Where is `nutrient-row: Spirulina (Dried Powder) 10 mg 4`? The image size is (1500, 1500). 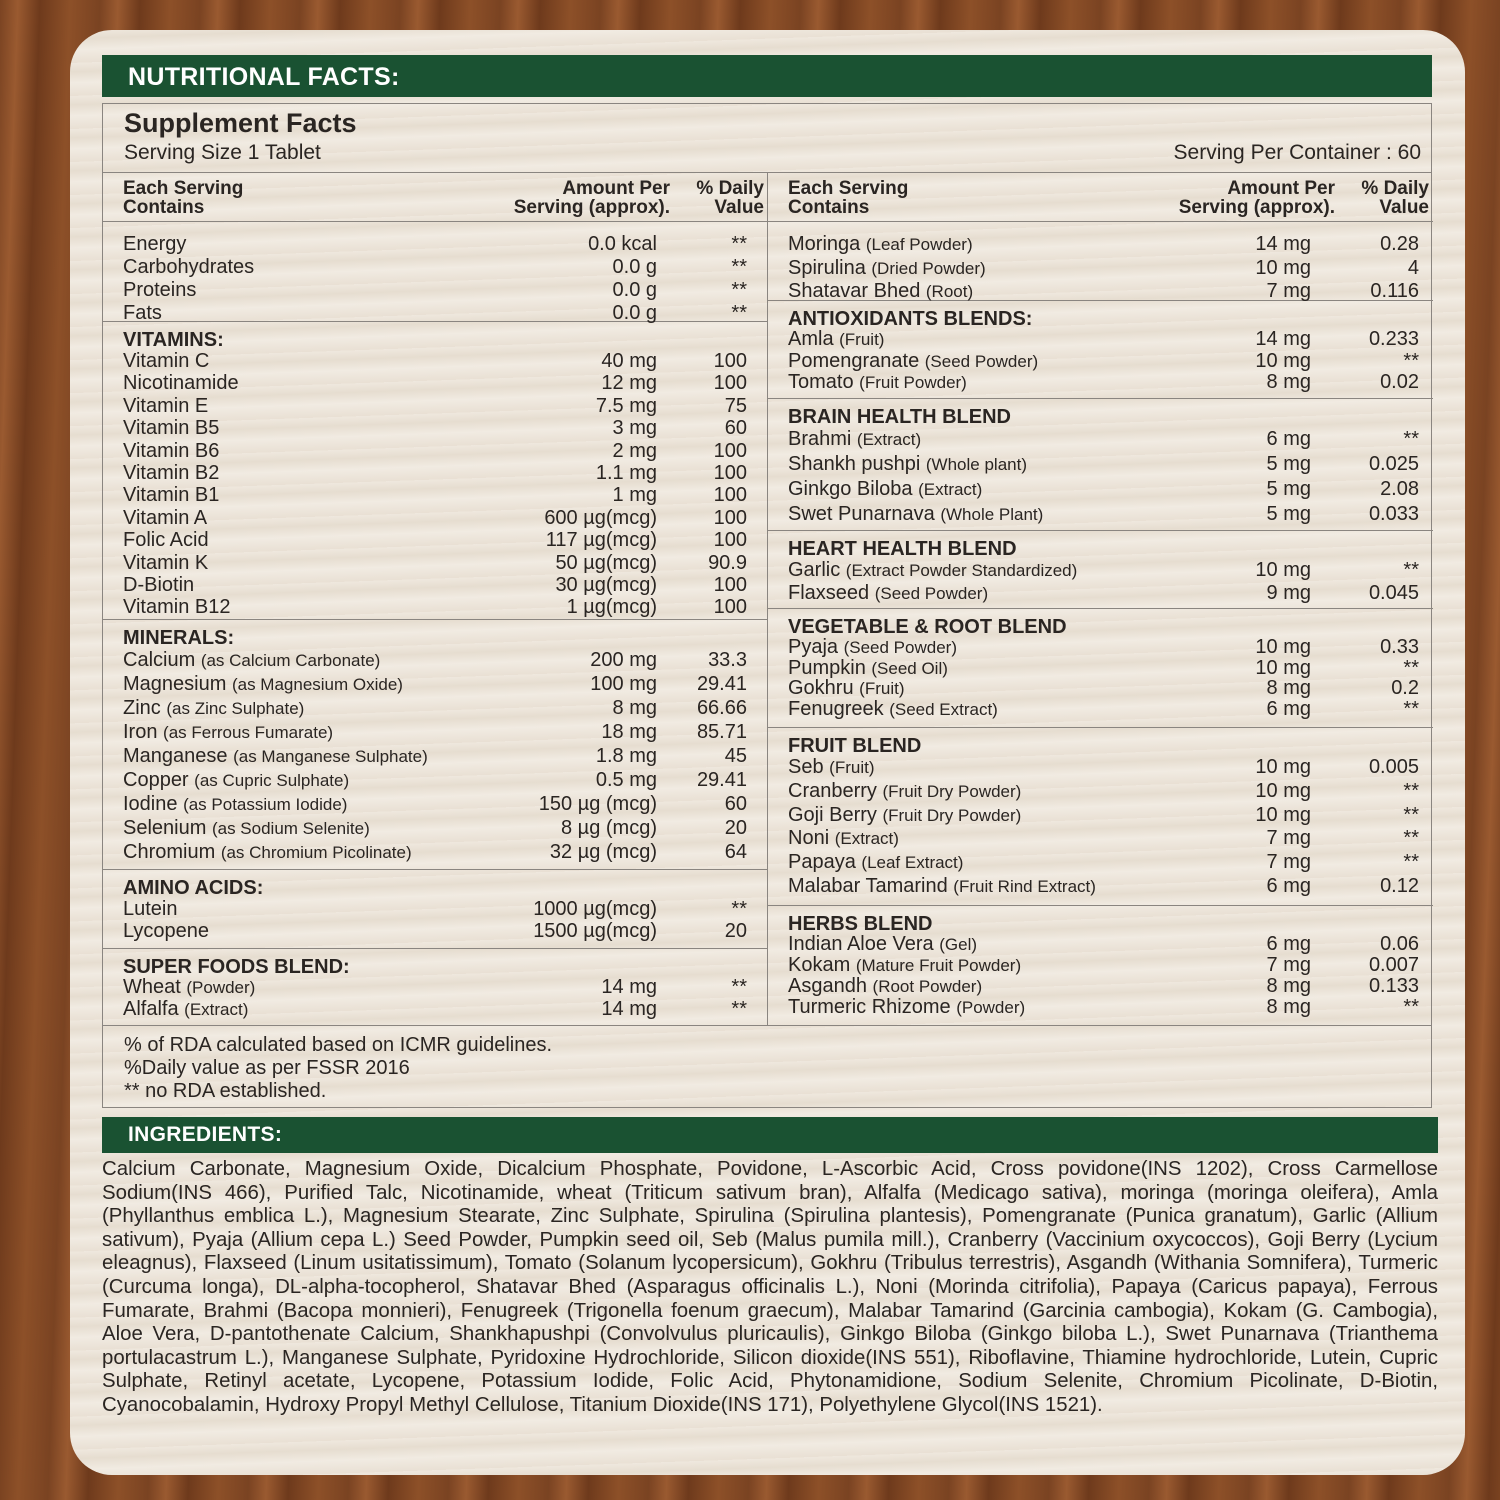 nutrient-row: Spirulina (Dried Powder) 10 mg 4 is located at coordinates (1100, 269).